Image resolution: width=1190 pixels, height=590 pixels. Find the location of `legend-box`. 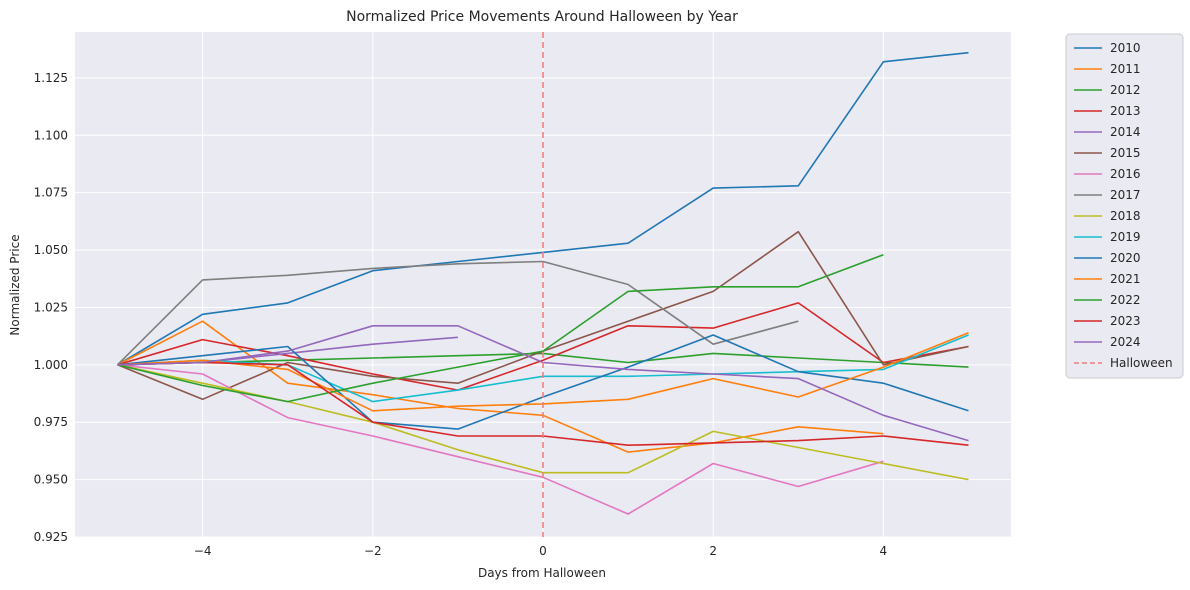

legend-box is located at coordinates (1124, 206).